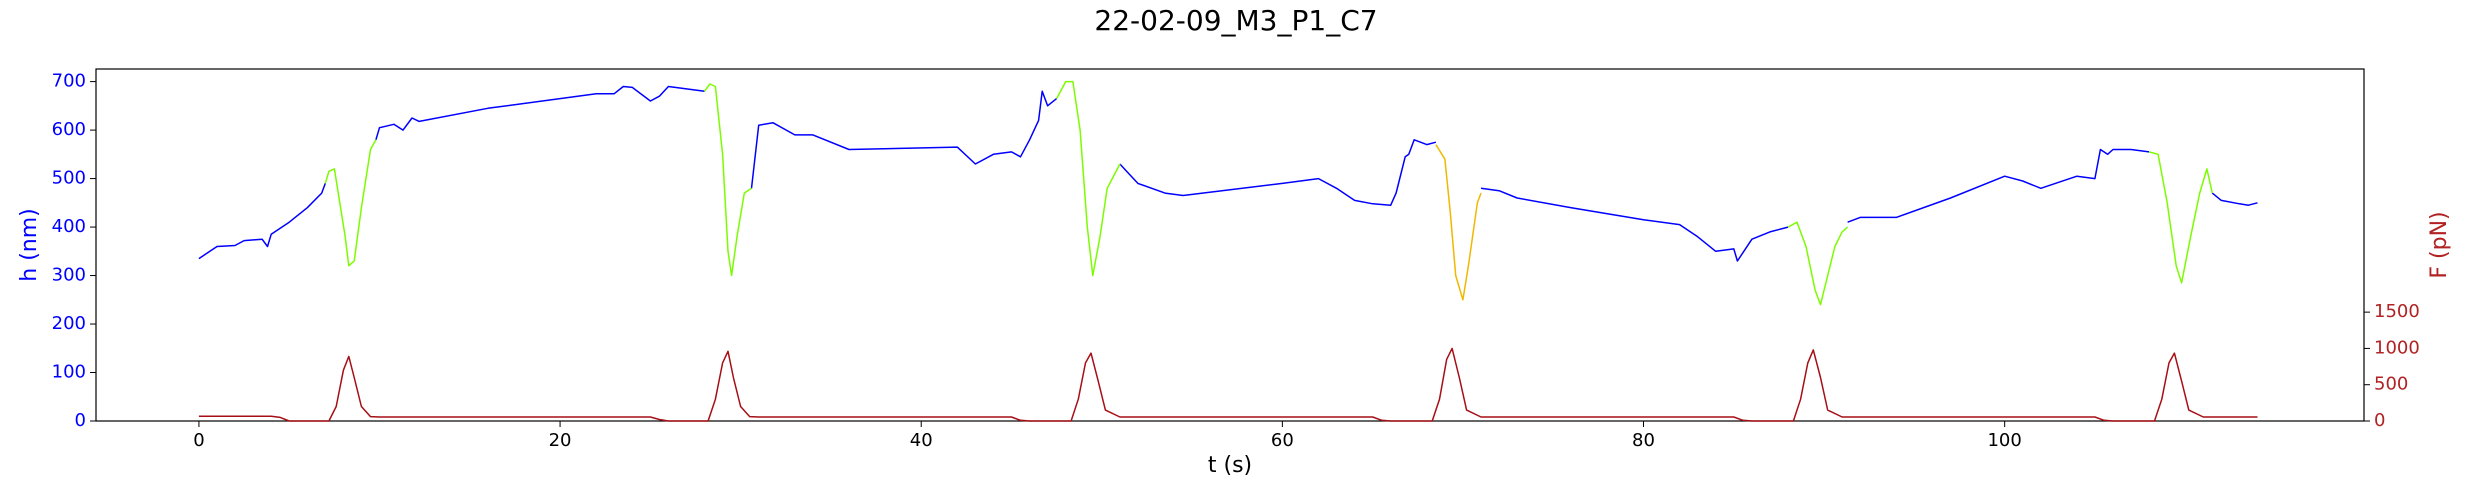 The image size is (2472, 500). I want to click on x-axis-label: t (s), so click(1230, 465).